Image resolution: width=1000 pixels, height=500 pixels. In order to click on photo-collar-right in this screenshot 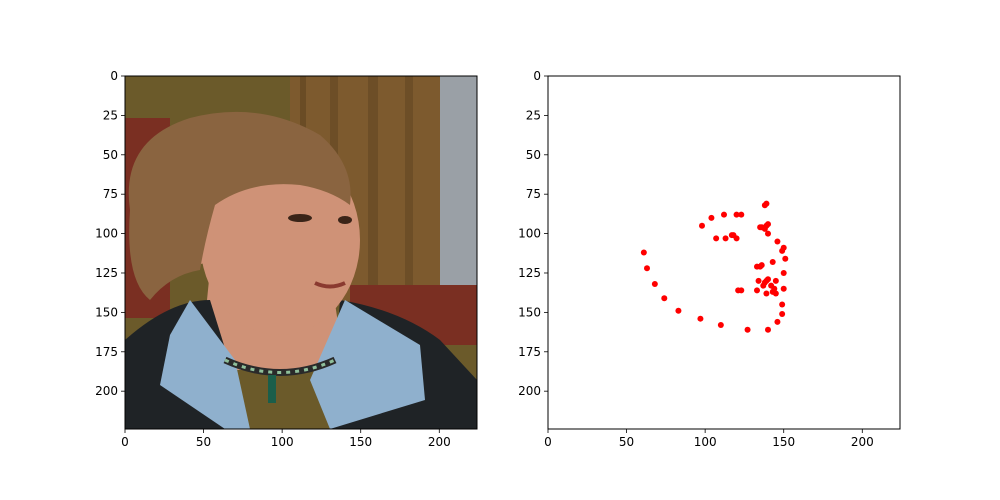, I will do `click(367, 364)`.